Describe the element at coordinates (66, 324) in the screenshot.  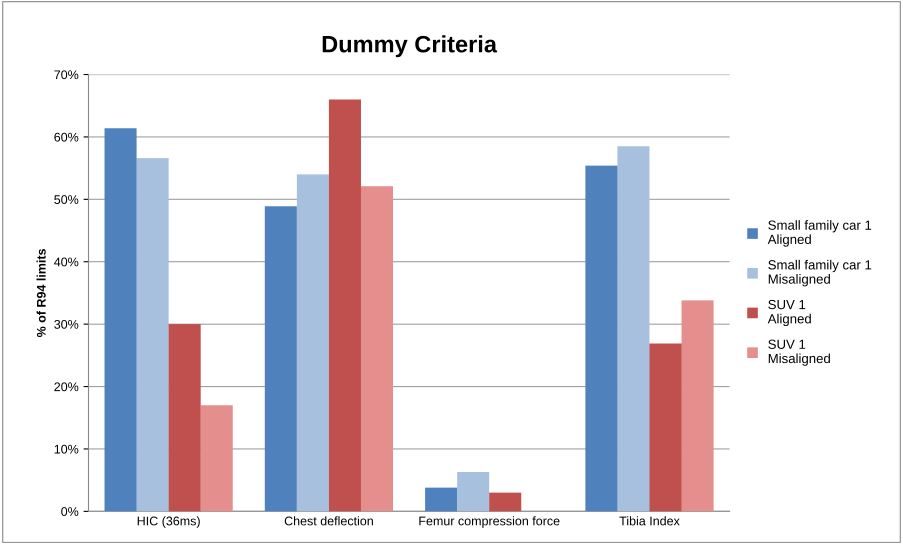
I see `y-tick-label: 30%` at that location.